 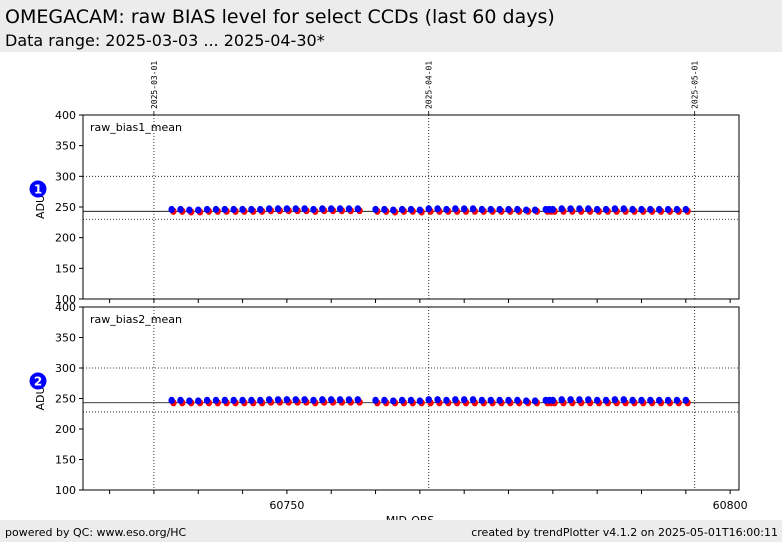 I want to click on series-label: raw_bias1_mean, so click(x=136, y=127).